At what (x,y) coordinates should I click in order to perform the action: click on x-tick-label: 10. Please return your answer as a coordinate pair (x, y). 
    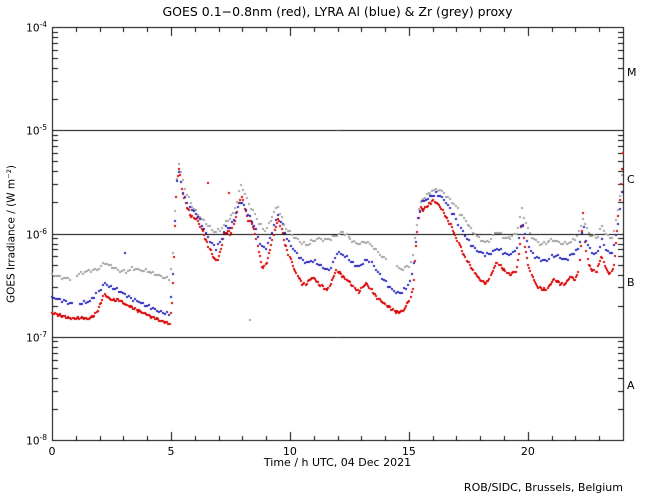
    Looking at the image, I should click on (289, 451).